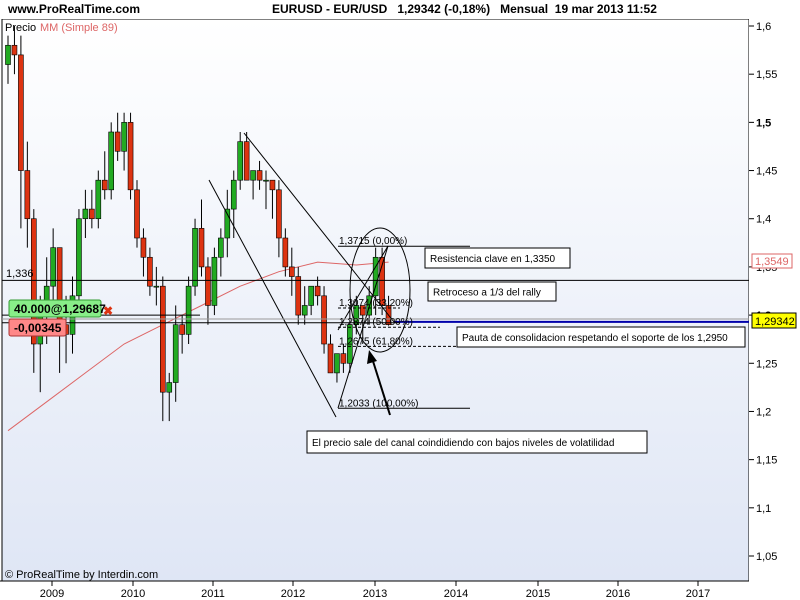 The width and height of the screenshot is (800, 600). Describe the element at coordinates (763, 123) in the screenshot. I see `y-tick-label: 1,5` at that location.